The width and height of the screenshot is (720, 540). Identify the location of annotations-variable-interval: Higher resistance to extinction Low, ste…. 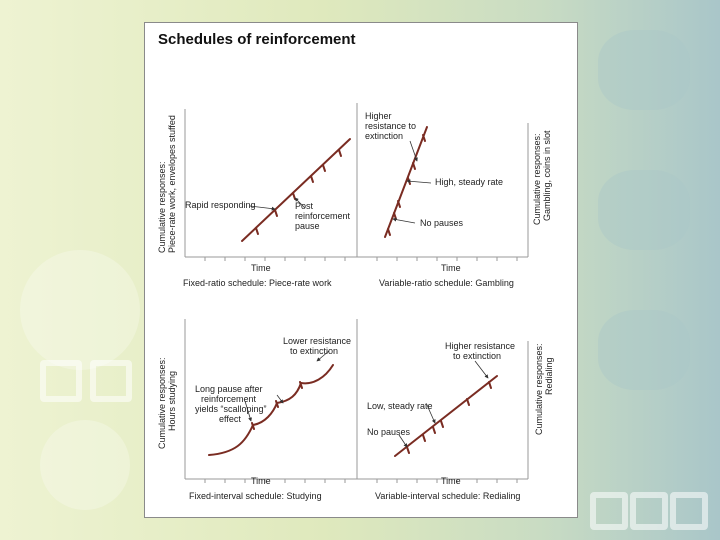
(441, 389).